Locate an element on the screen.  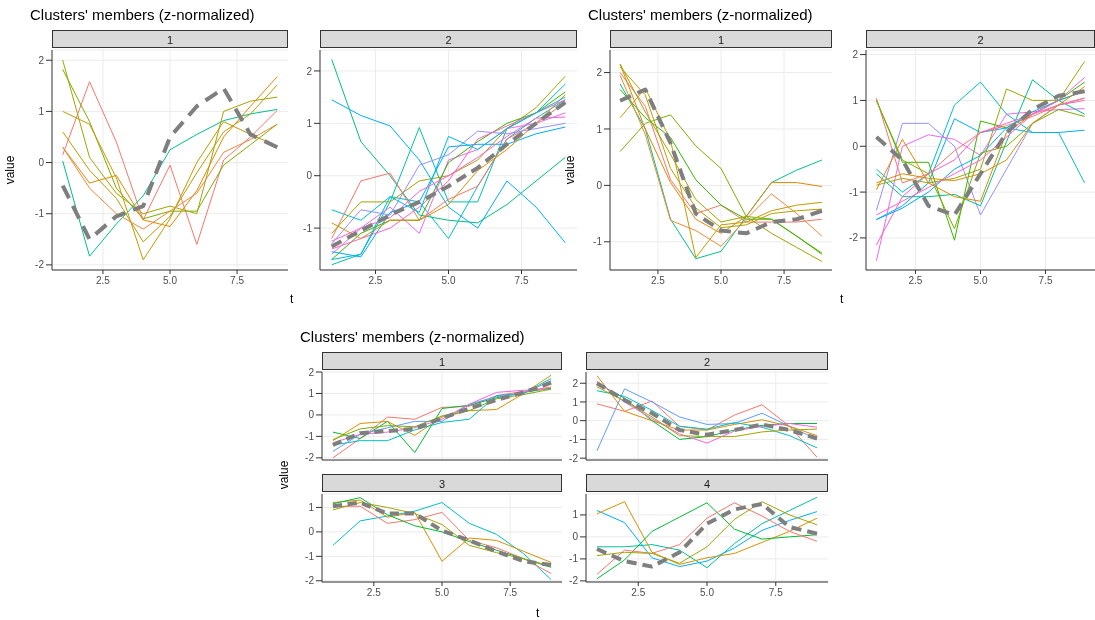
chart-subtitle: 2 is located at coordinates (980, 39).